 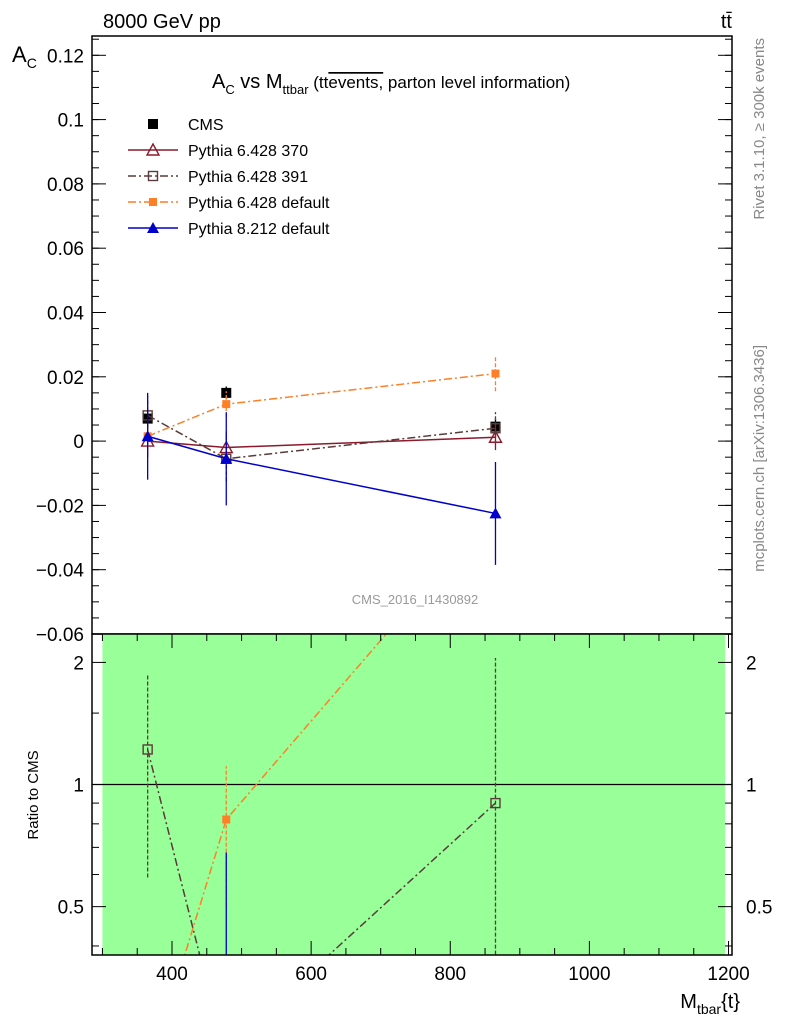 I want to click on analysis-label: CMS_2016_I1430892, so click(x=415, y=599).